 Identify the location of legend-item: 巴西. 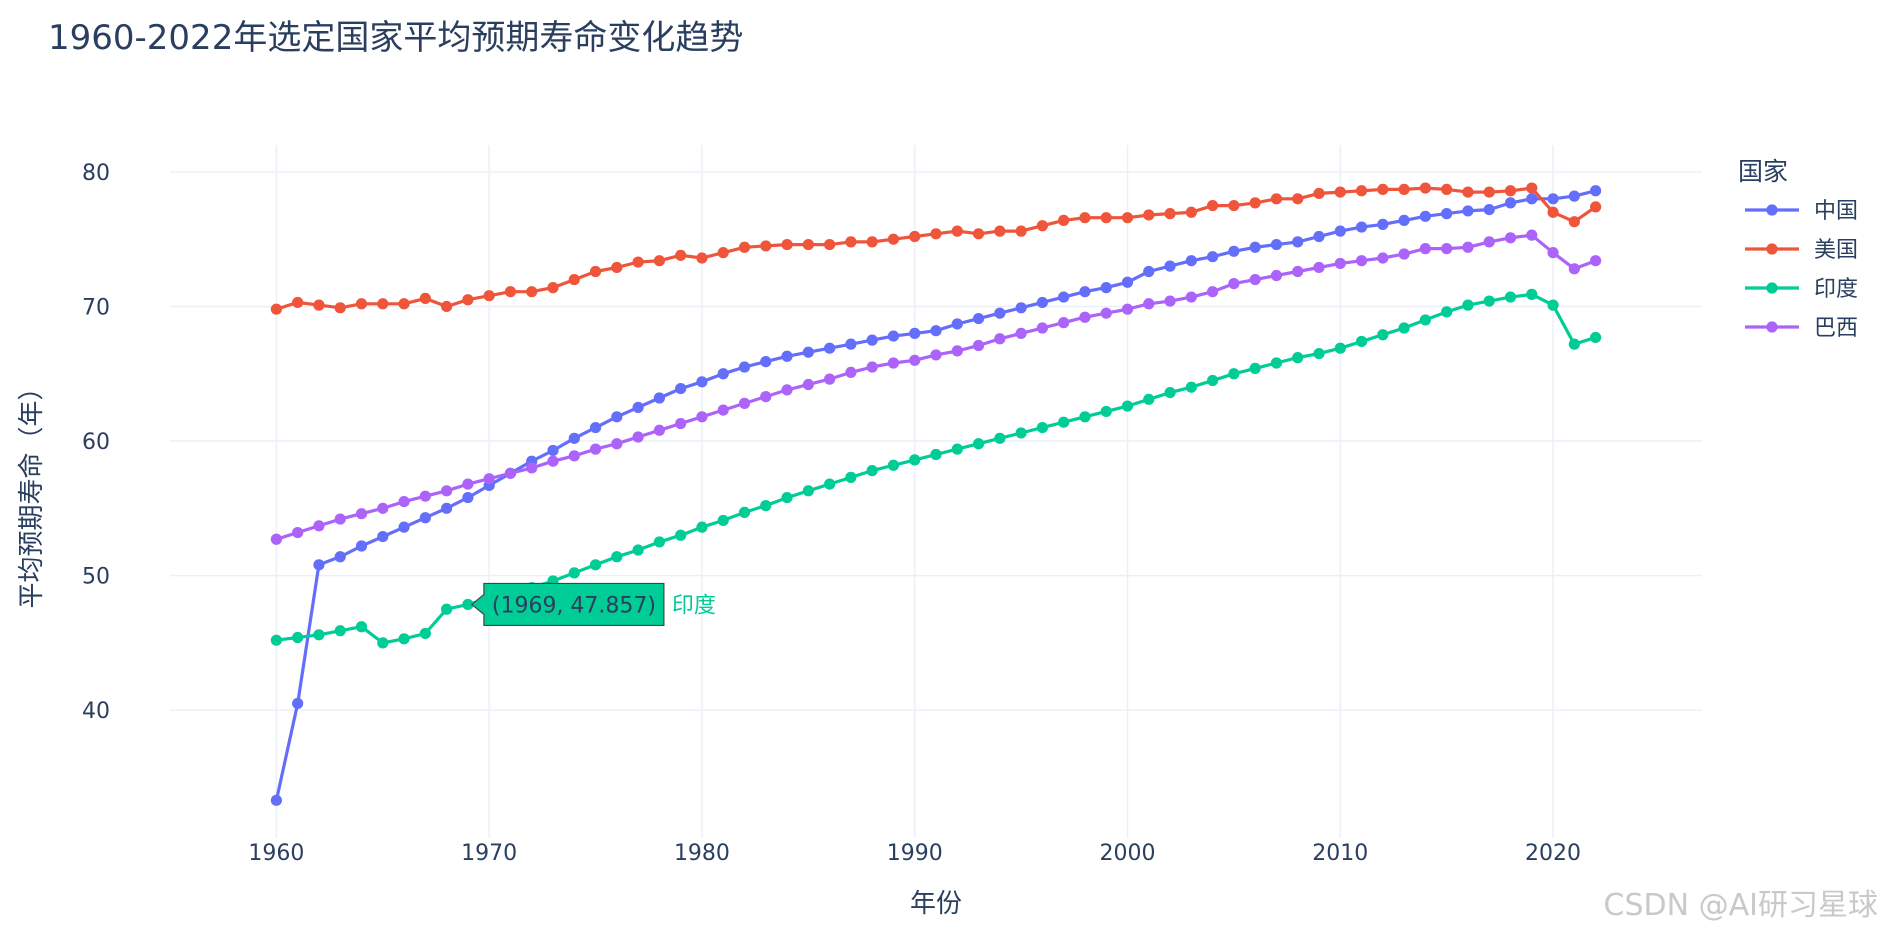
(1801, 328).